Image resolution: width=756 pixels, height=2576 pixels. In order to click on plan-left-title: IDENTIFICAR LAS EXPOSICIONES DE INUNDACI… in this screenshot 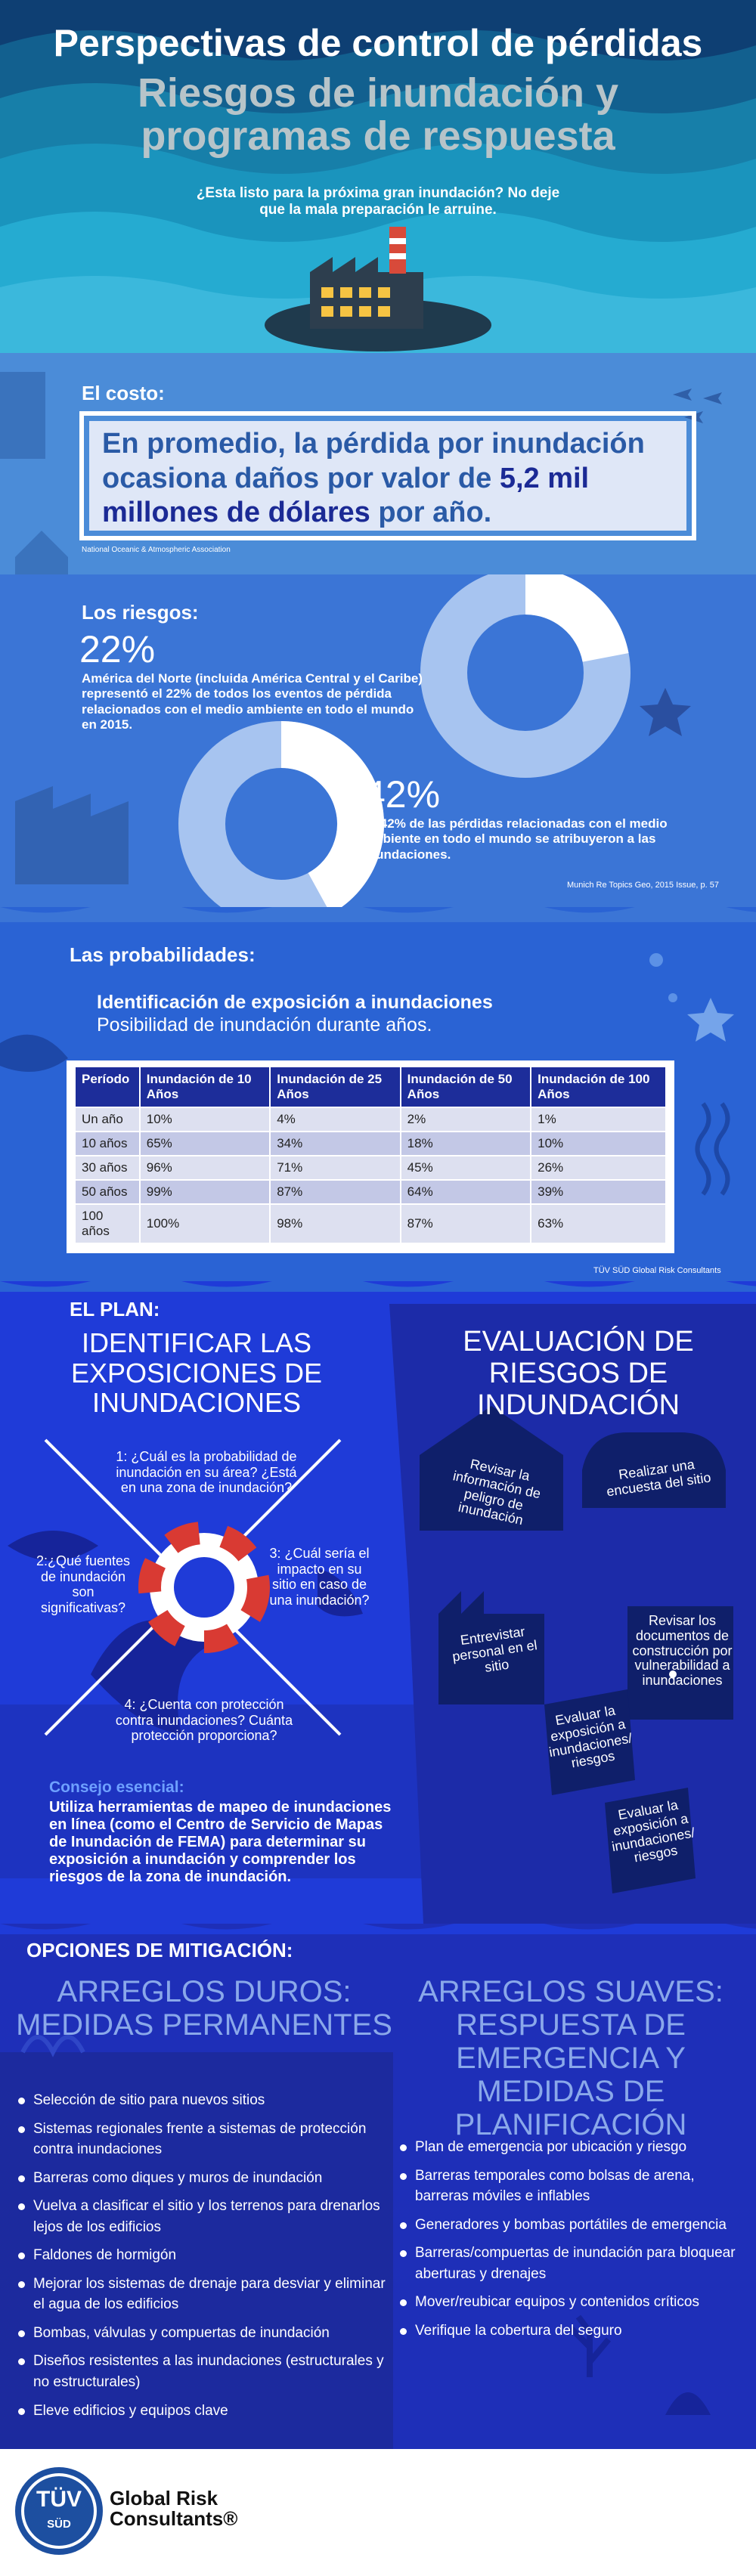, I will do `click(197, 1373)`.